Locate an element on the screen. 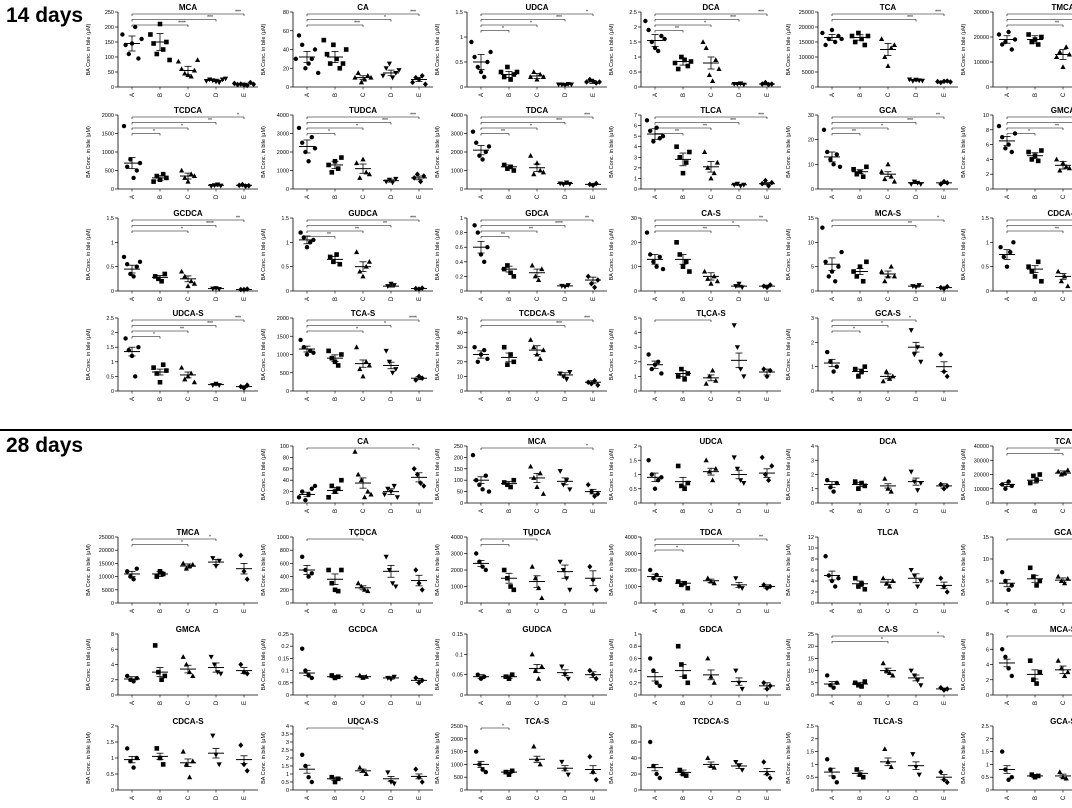 The height and width of the screenshot is (808, 1072). y-tick-label: 4000 is located at coordinates (457, 116).